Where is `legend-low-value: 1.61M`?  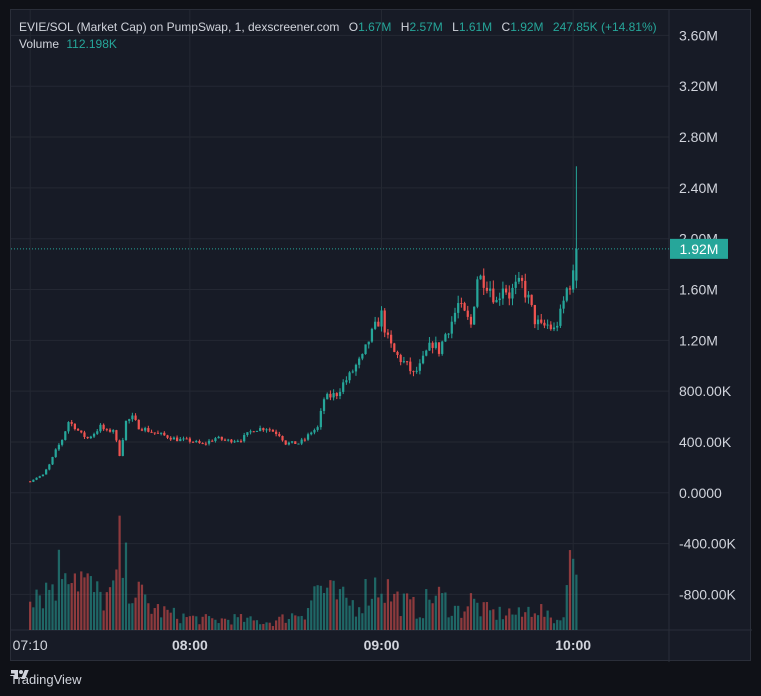 legend-low-value: 1.61M is located at coordinates (475, 27).